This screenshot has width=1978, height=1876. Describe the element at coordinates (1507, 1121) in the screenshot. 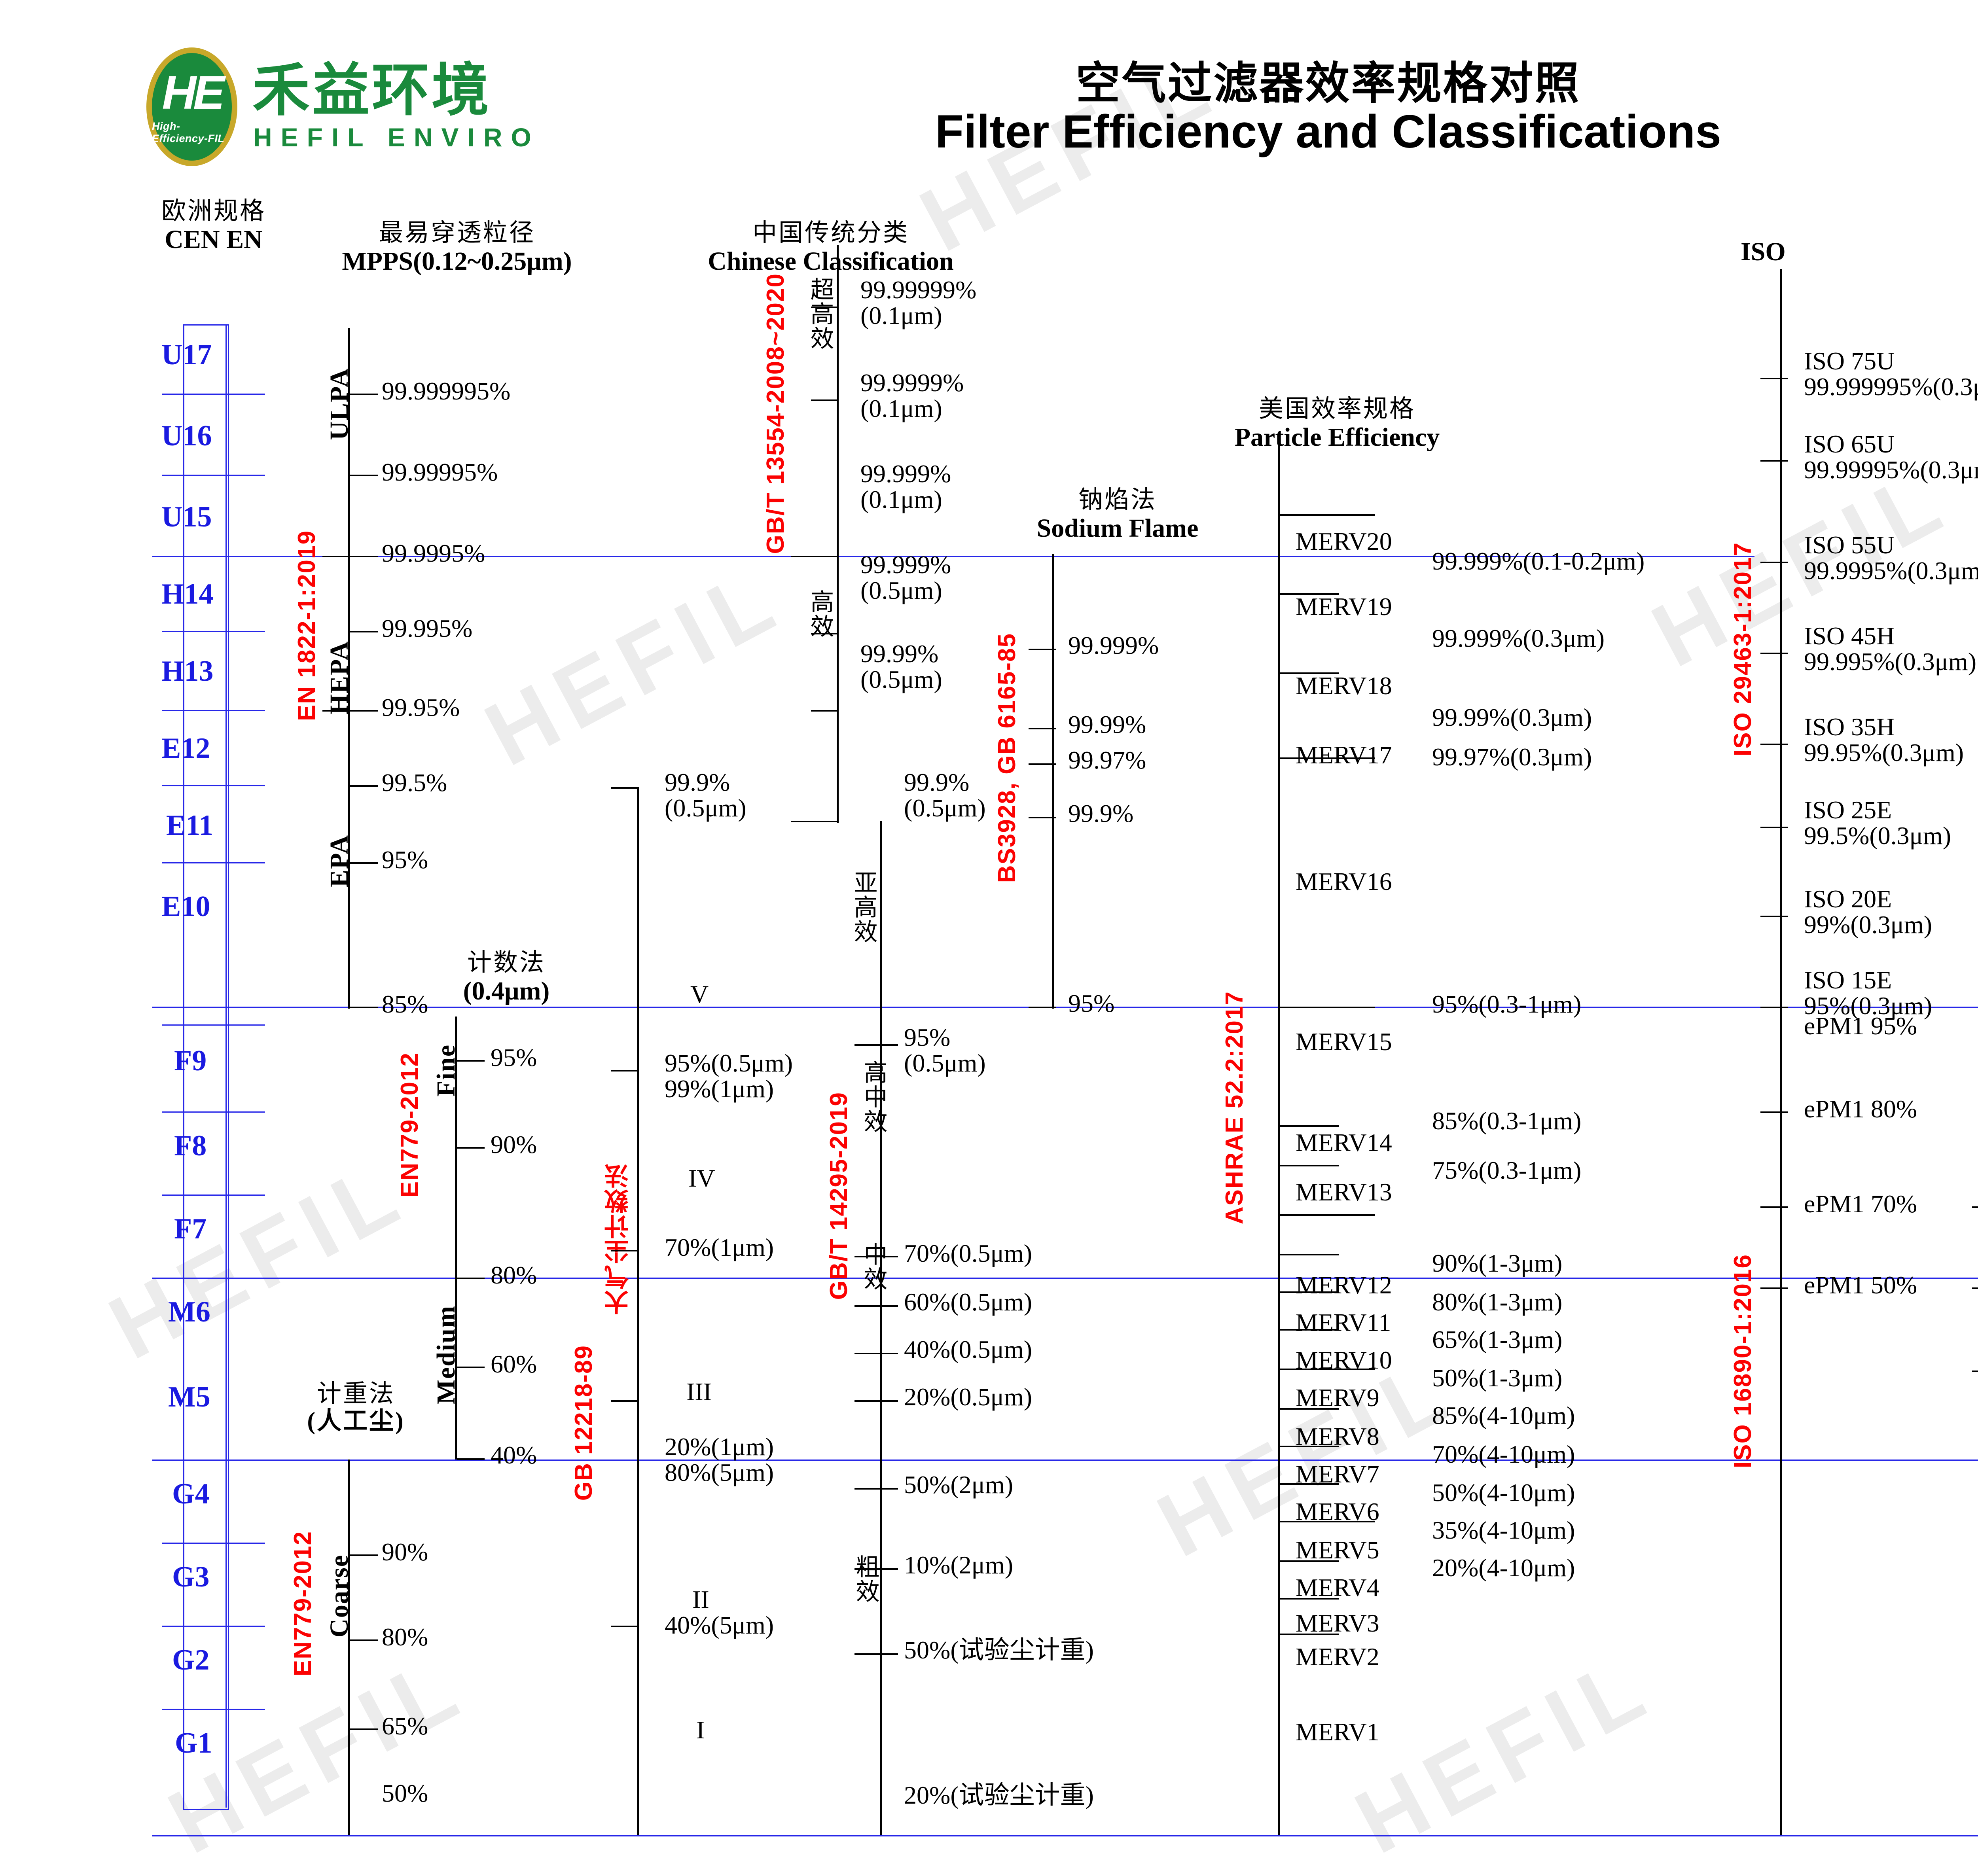

I see `merv-efficiency: 85%(0.3-1μm)` at that location.